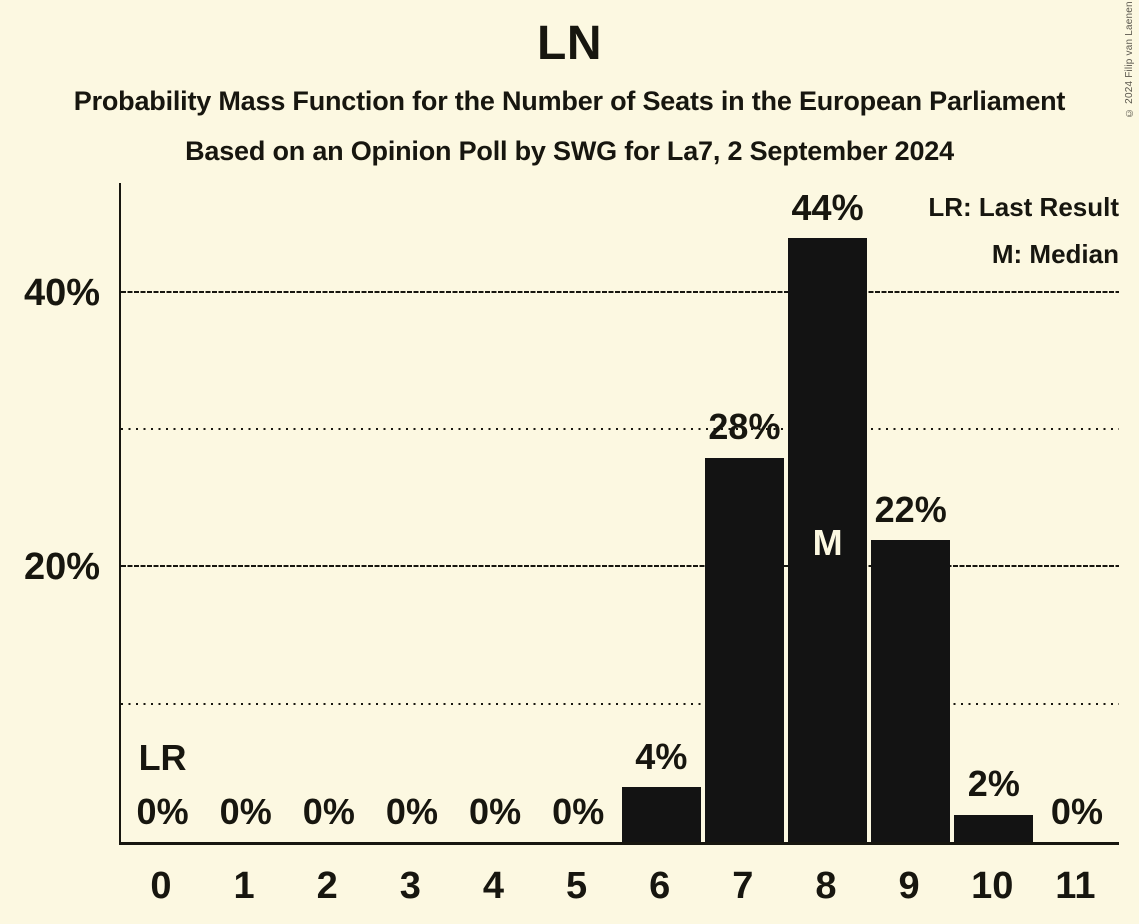  What do you see at coordinates (578, 811) in the screenshot?
I see `value-label-seats-5: 0%` at bounding box center [578, 811].